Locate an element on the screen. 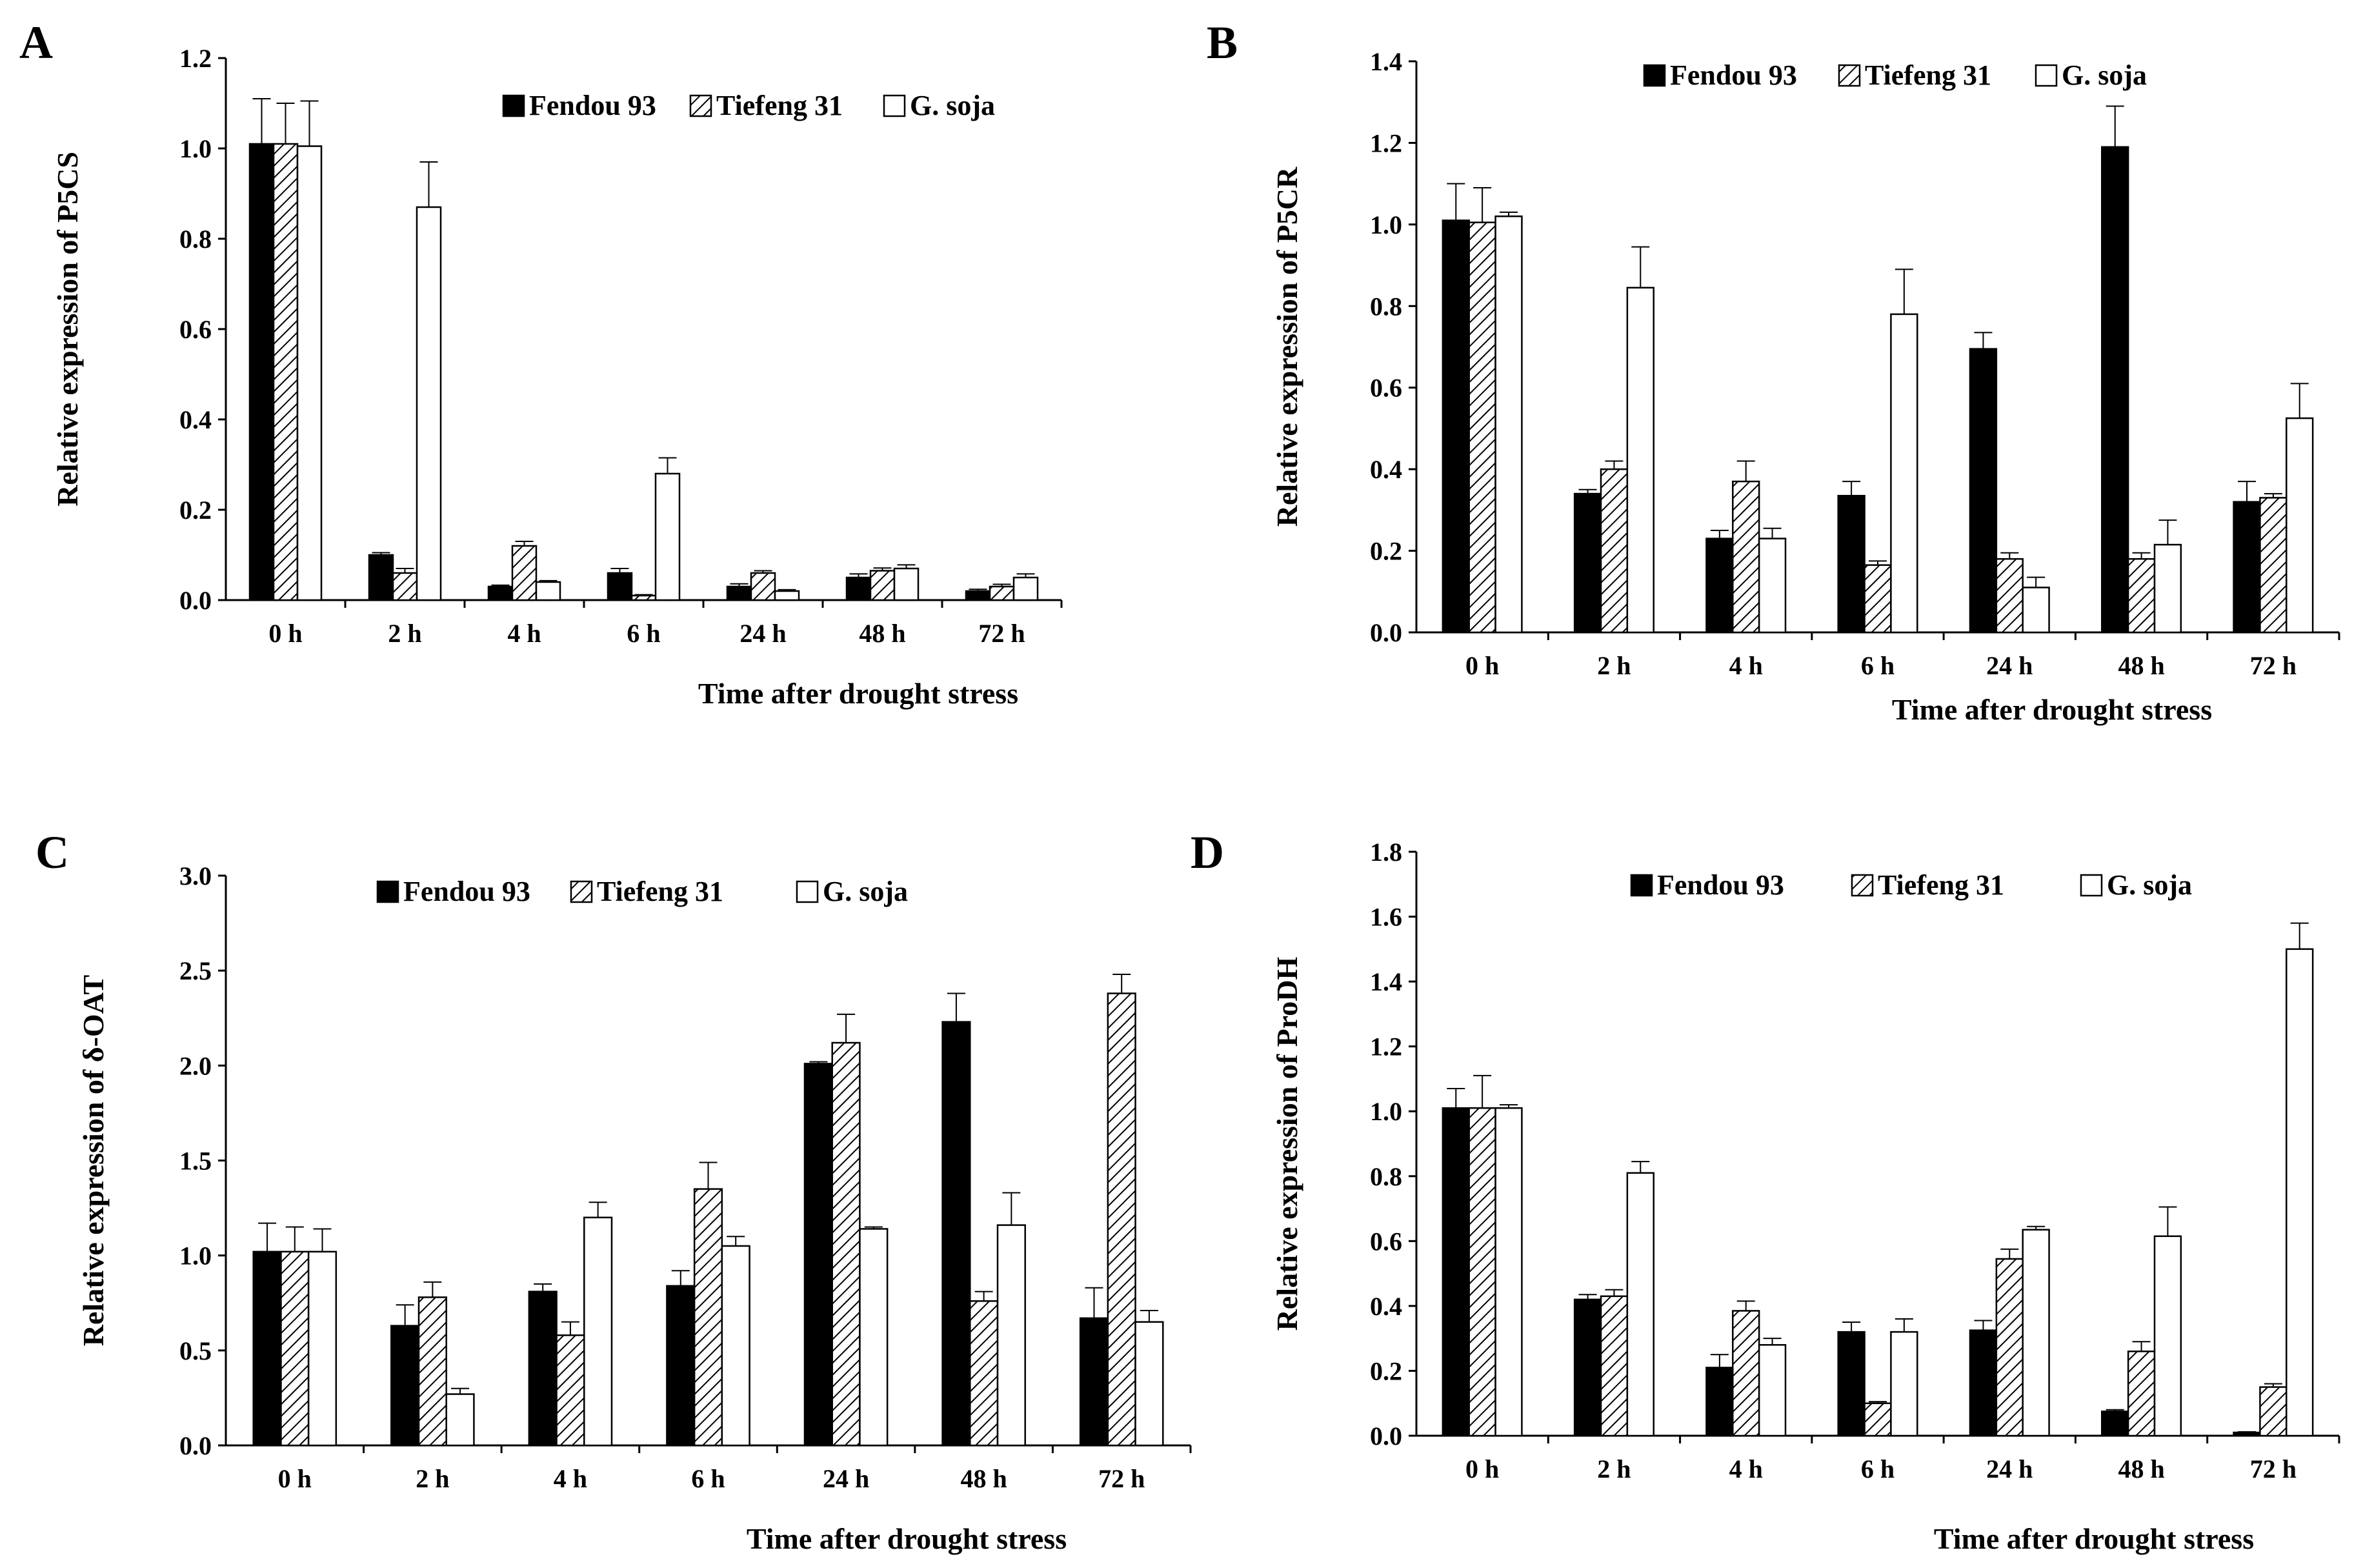 The width and height of the screenshot is (2363, 1568). y-tick-label: 0.2 is located at coordinates (1386, 551).